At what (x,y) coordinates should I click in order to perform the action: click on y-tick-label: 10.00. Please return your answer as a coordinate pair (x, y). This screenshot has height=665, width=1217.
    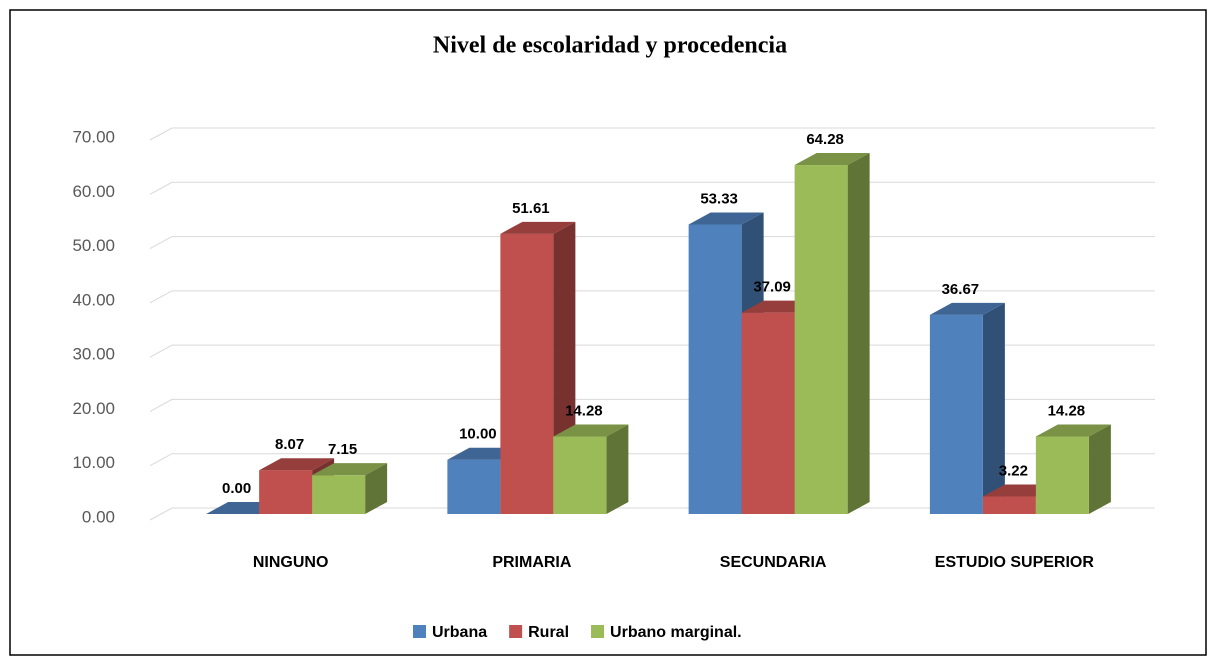
    Looking at the image, I should click on (93, 462).